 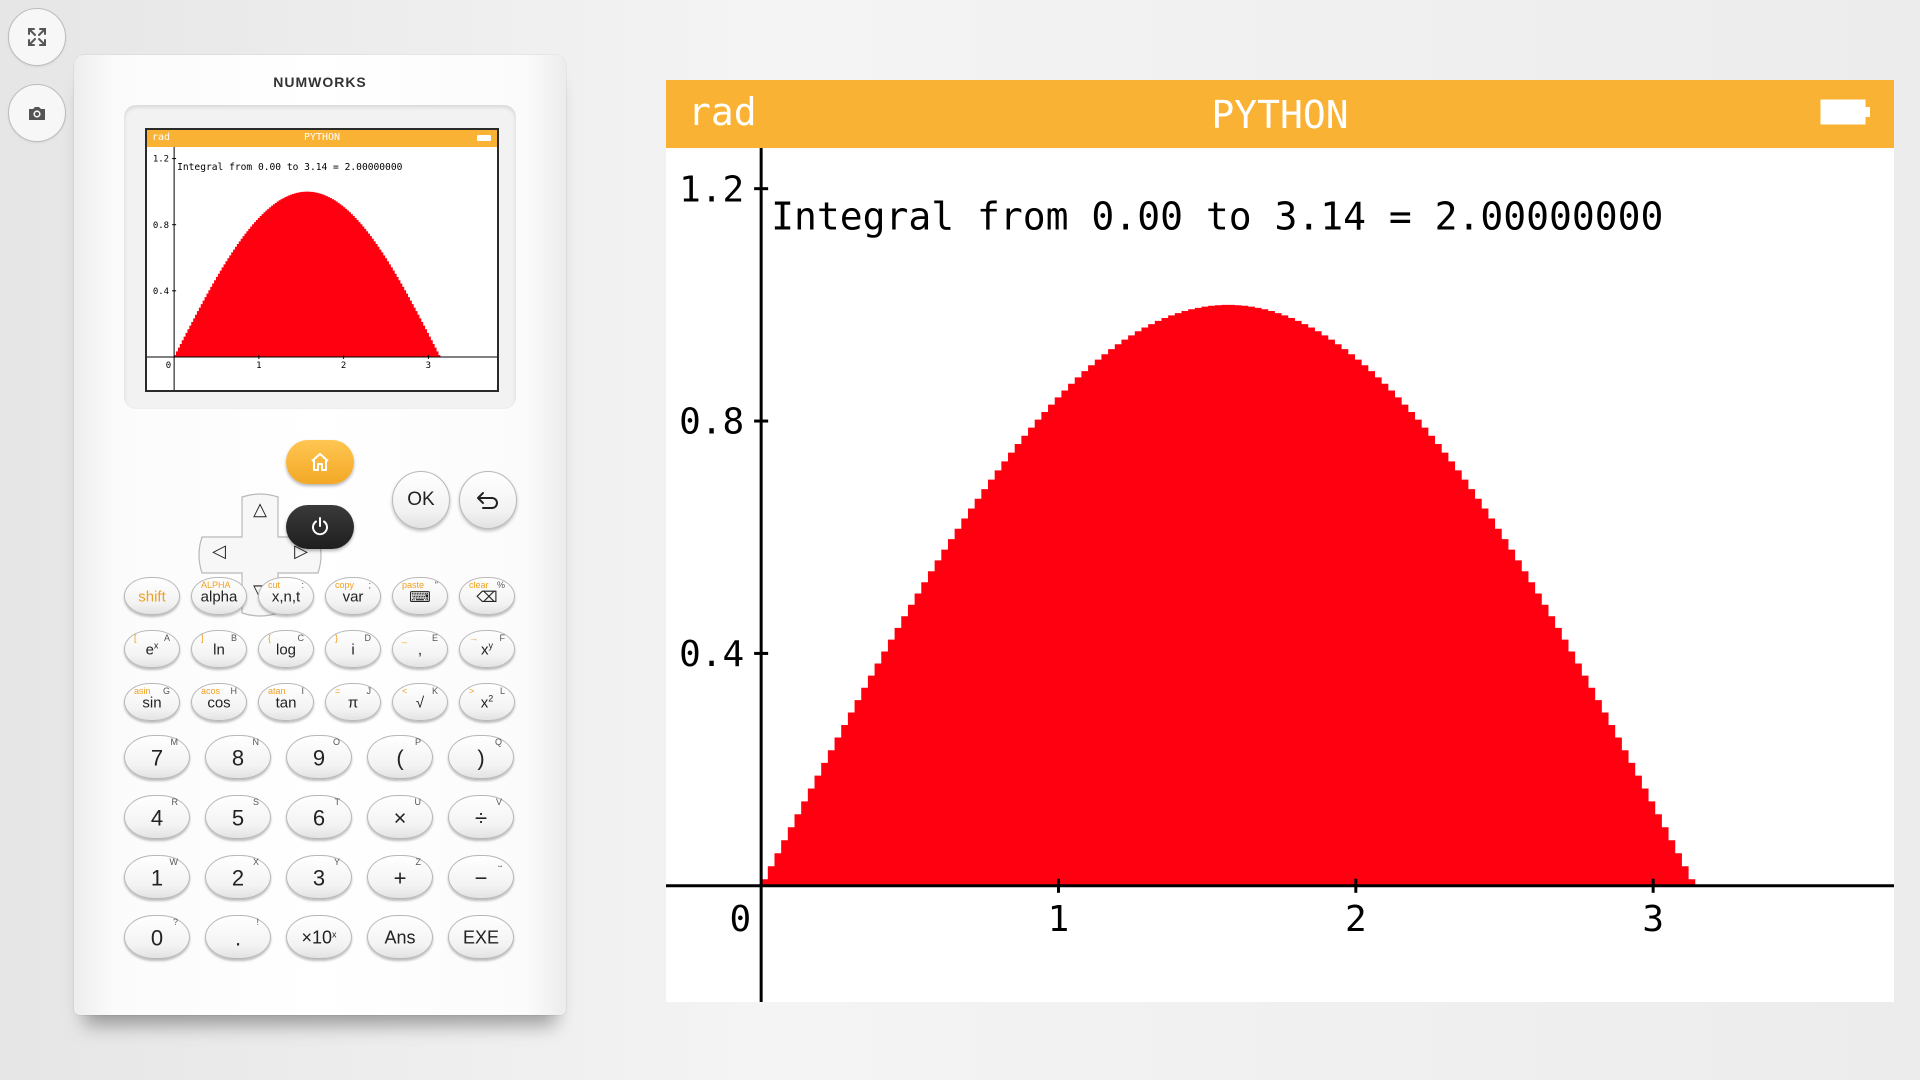 I want to click on key-alpha-label: I, so click(x=302, y=691).